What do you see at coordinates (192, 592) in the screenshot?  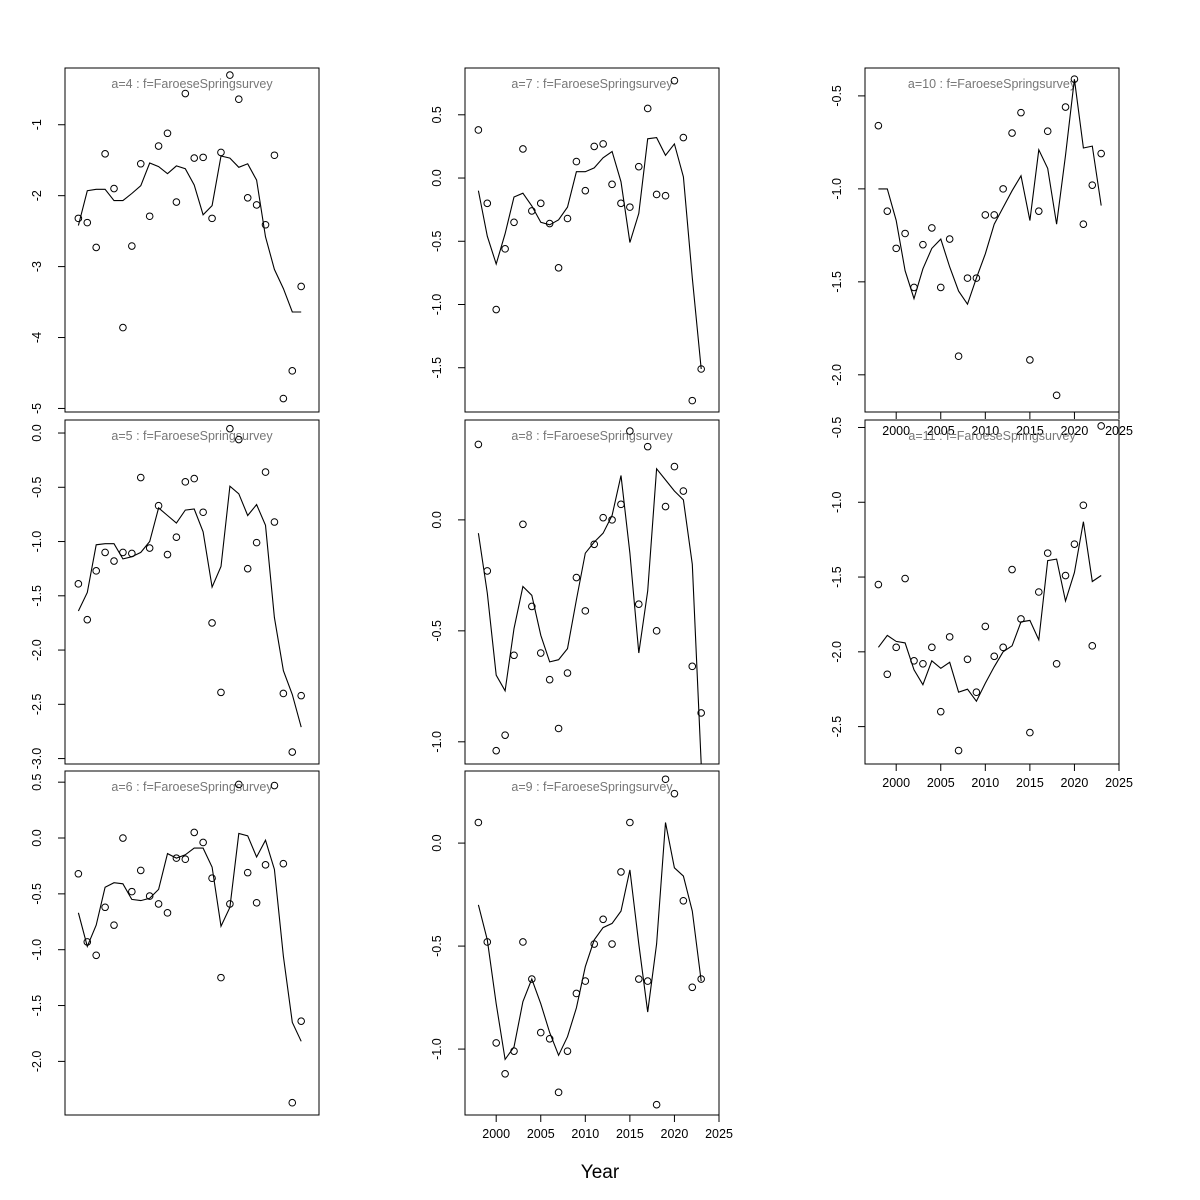 I see `panel-frame` at bounding box center [192, 592].